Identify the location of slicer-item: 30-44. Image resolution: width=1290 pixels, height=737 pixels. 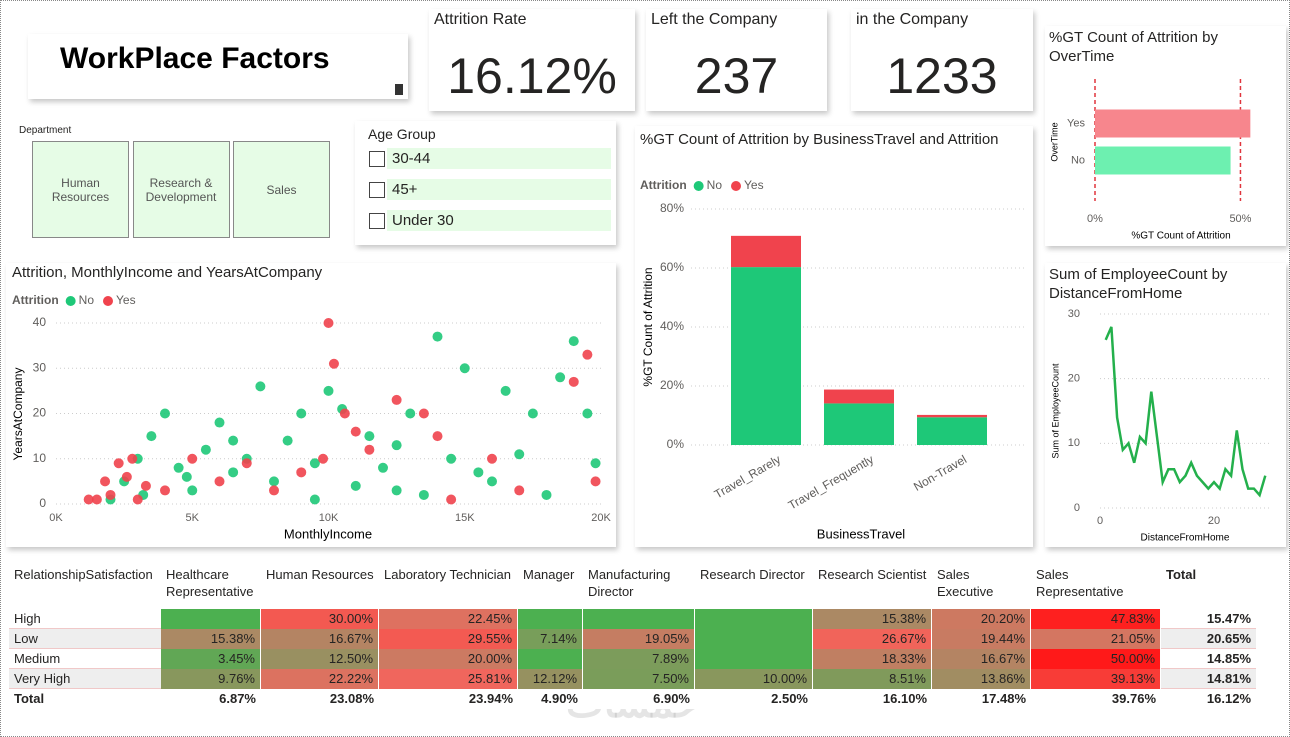
(499, 158).